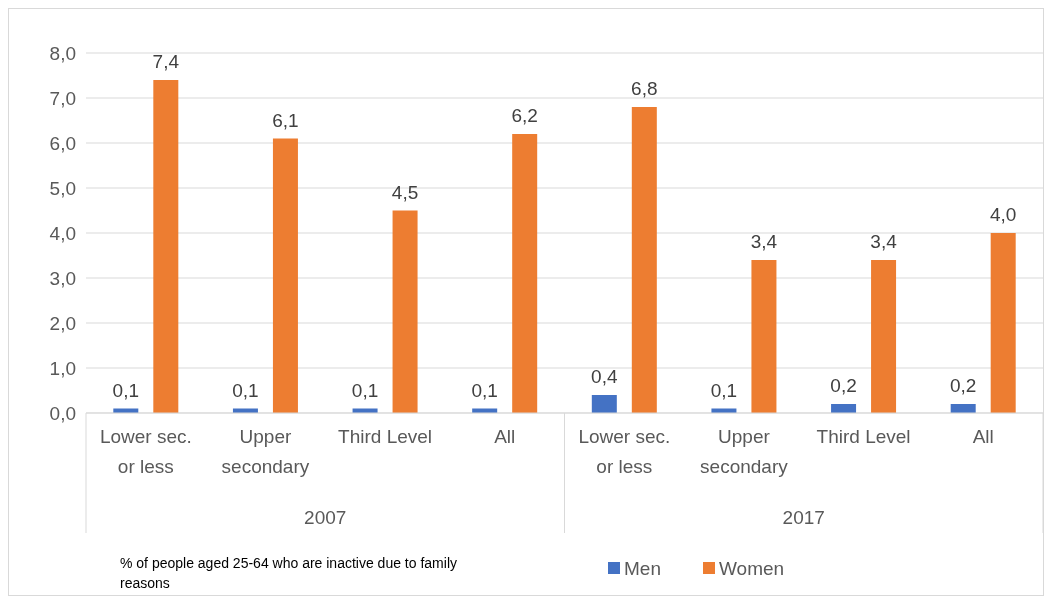  What do you see at coordinates (325, 517) in the screenshot?
I see `text: 2007` at bounding box center [325, 517].